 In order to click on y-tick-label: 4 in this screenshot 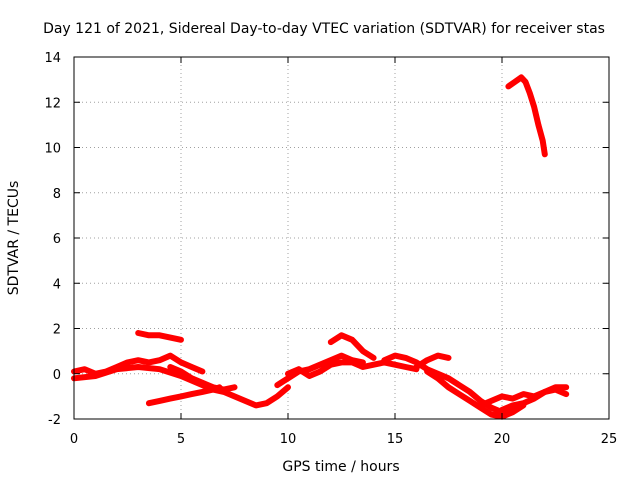, I will do `click(57, 284)`.